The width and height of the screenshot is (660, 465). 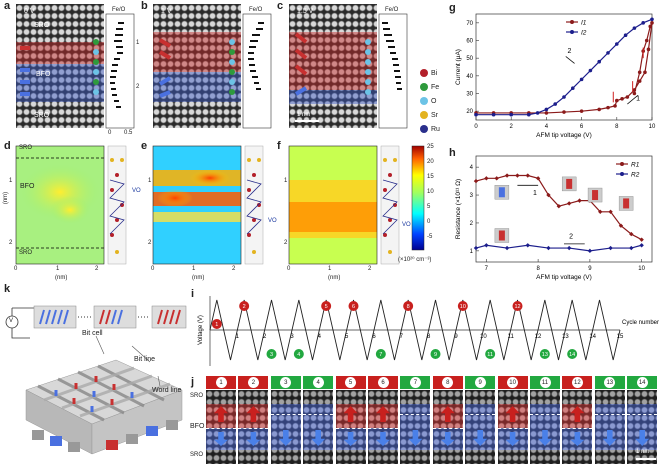 I want to click on j-sro-top: SRO, so click(x=197, y=396).